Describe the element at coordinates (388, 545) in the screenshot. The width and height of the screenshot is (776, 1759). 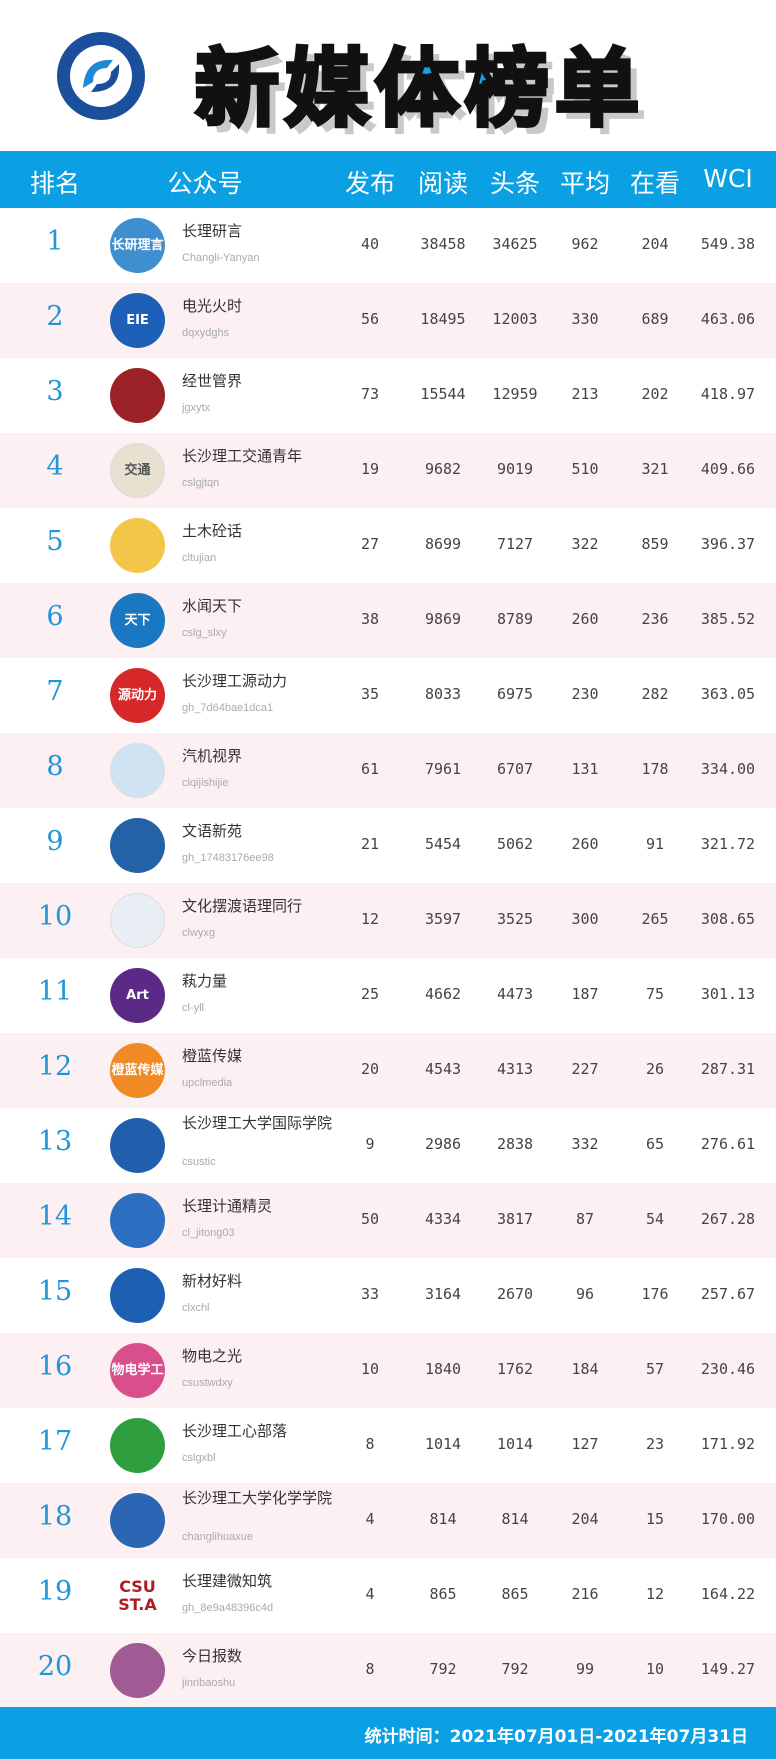
I see `table-row: 5 土木砼话 cltujian 27 8699 7127 322 859 396.37` at that location.